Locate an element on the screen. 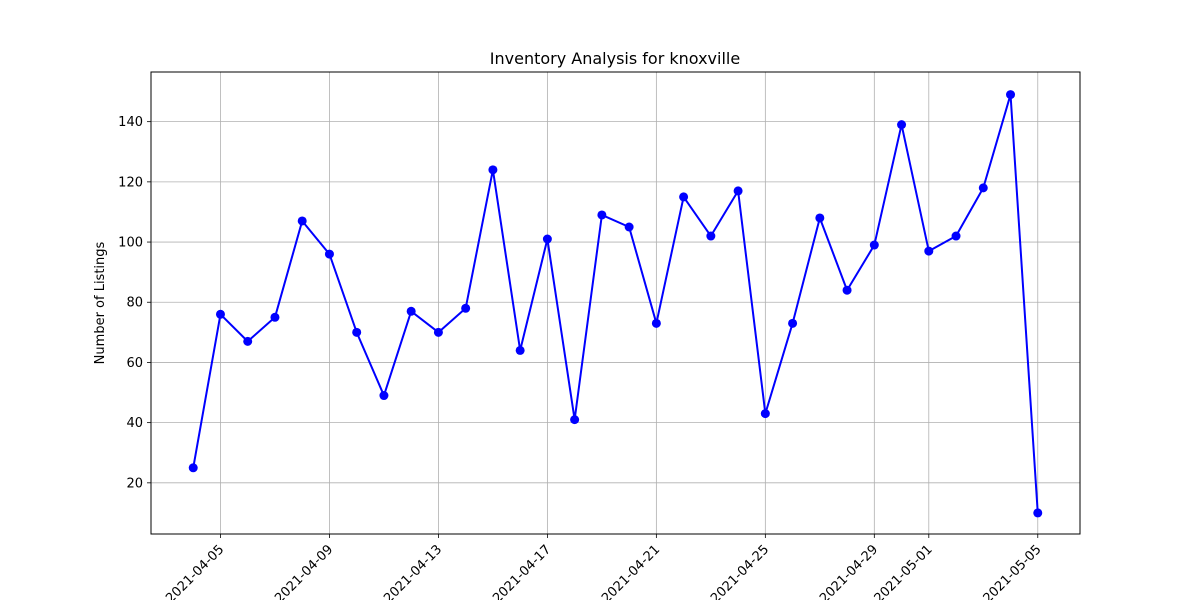 This screenshot has height=600, width=1200. y-tick-label: 80 is located at coordinates (134, 303).